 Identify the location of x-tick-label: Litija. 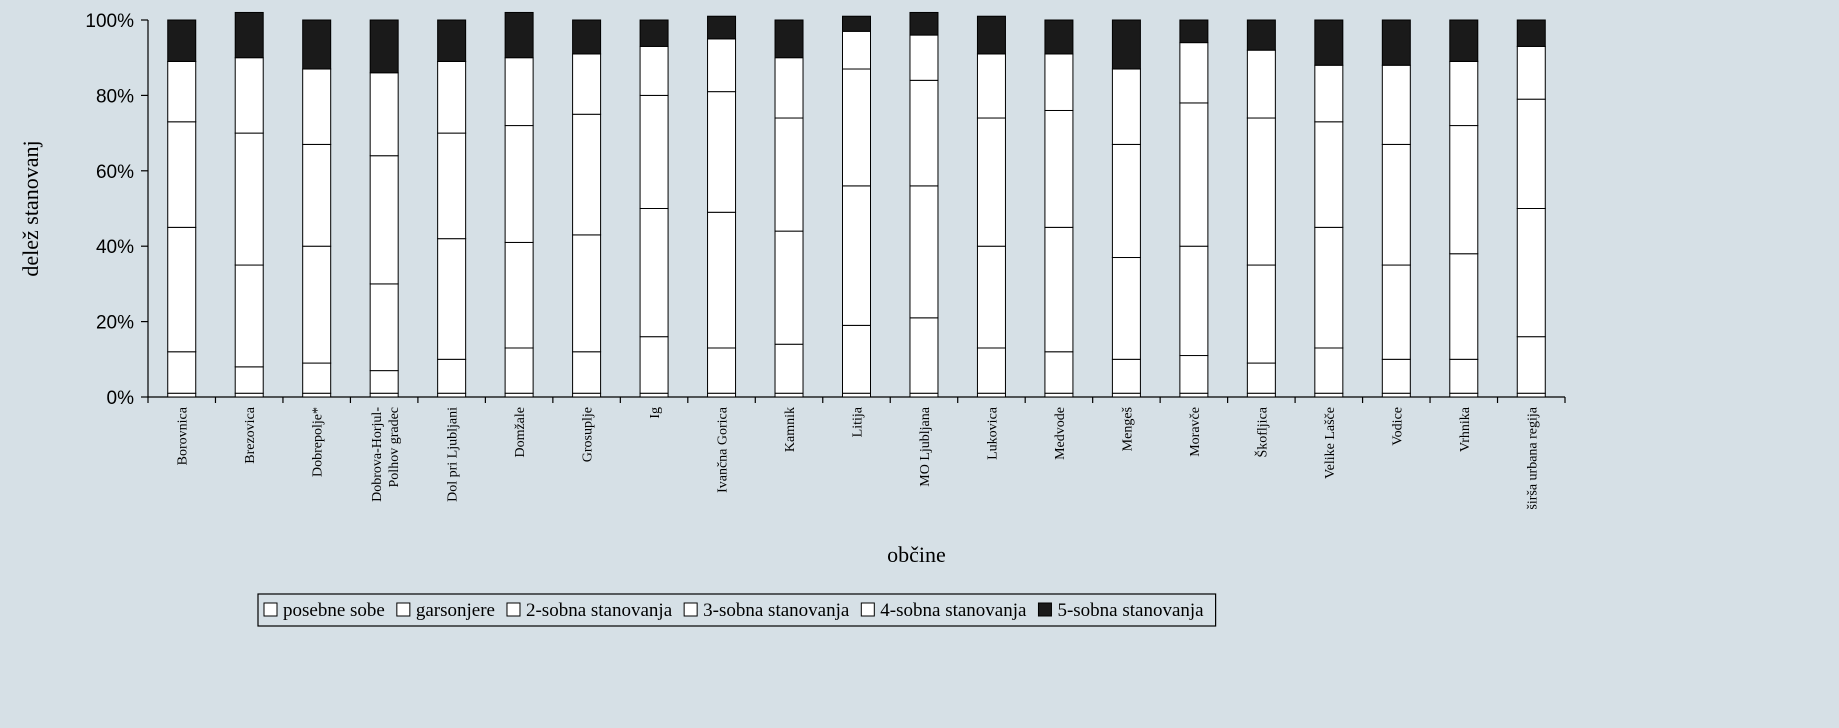
(858, 421).